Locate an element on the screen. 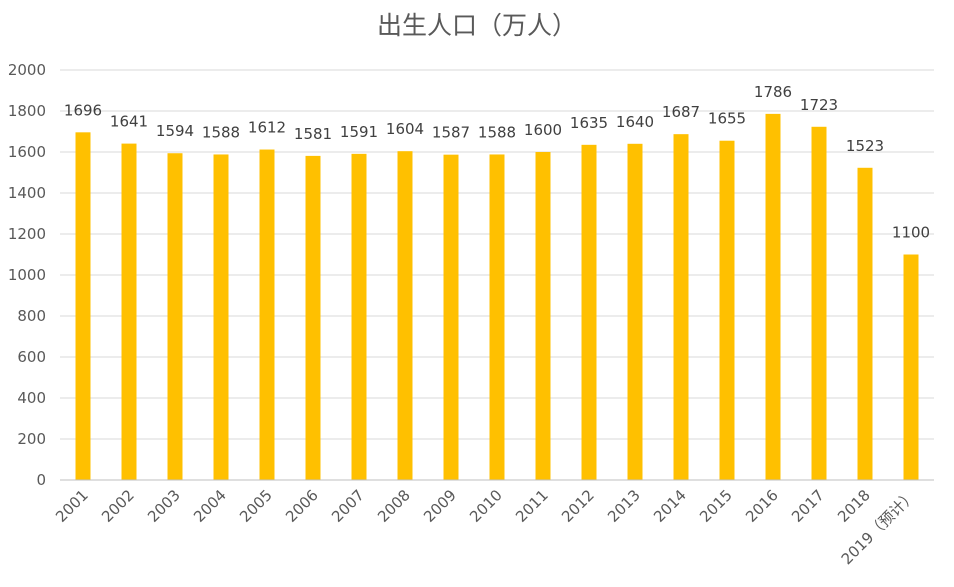 This screenshot has width=954, height=587. y-tick-label: 1200 is located at coordinates (27, 234).